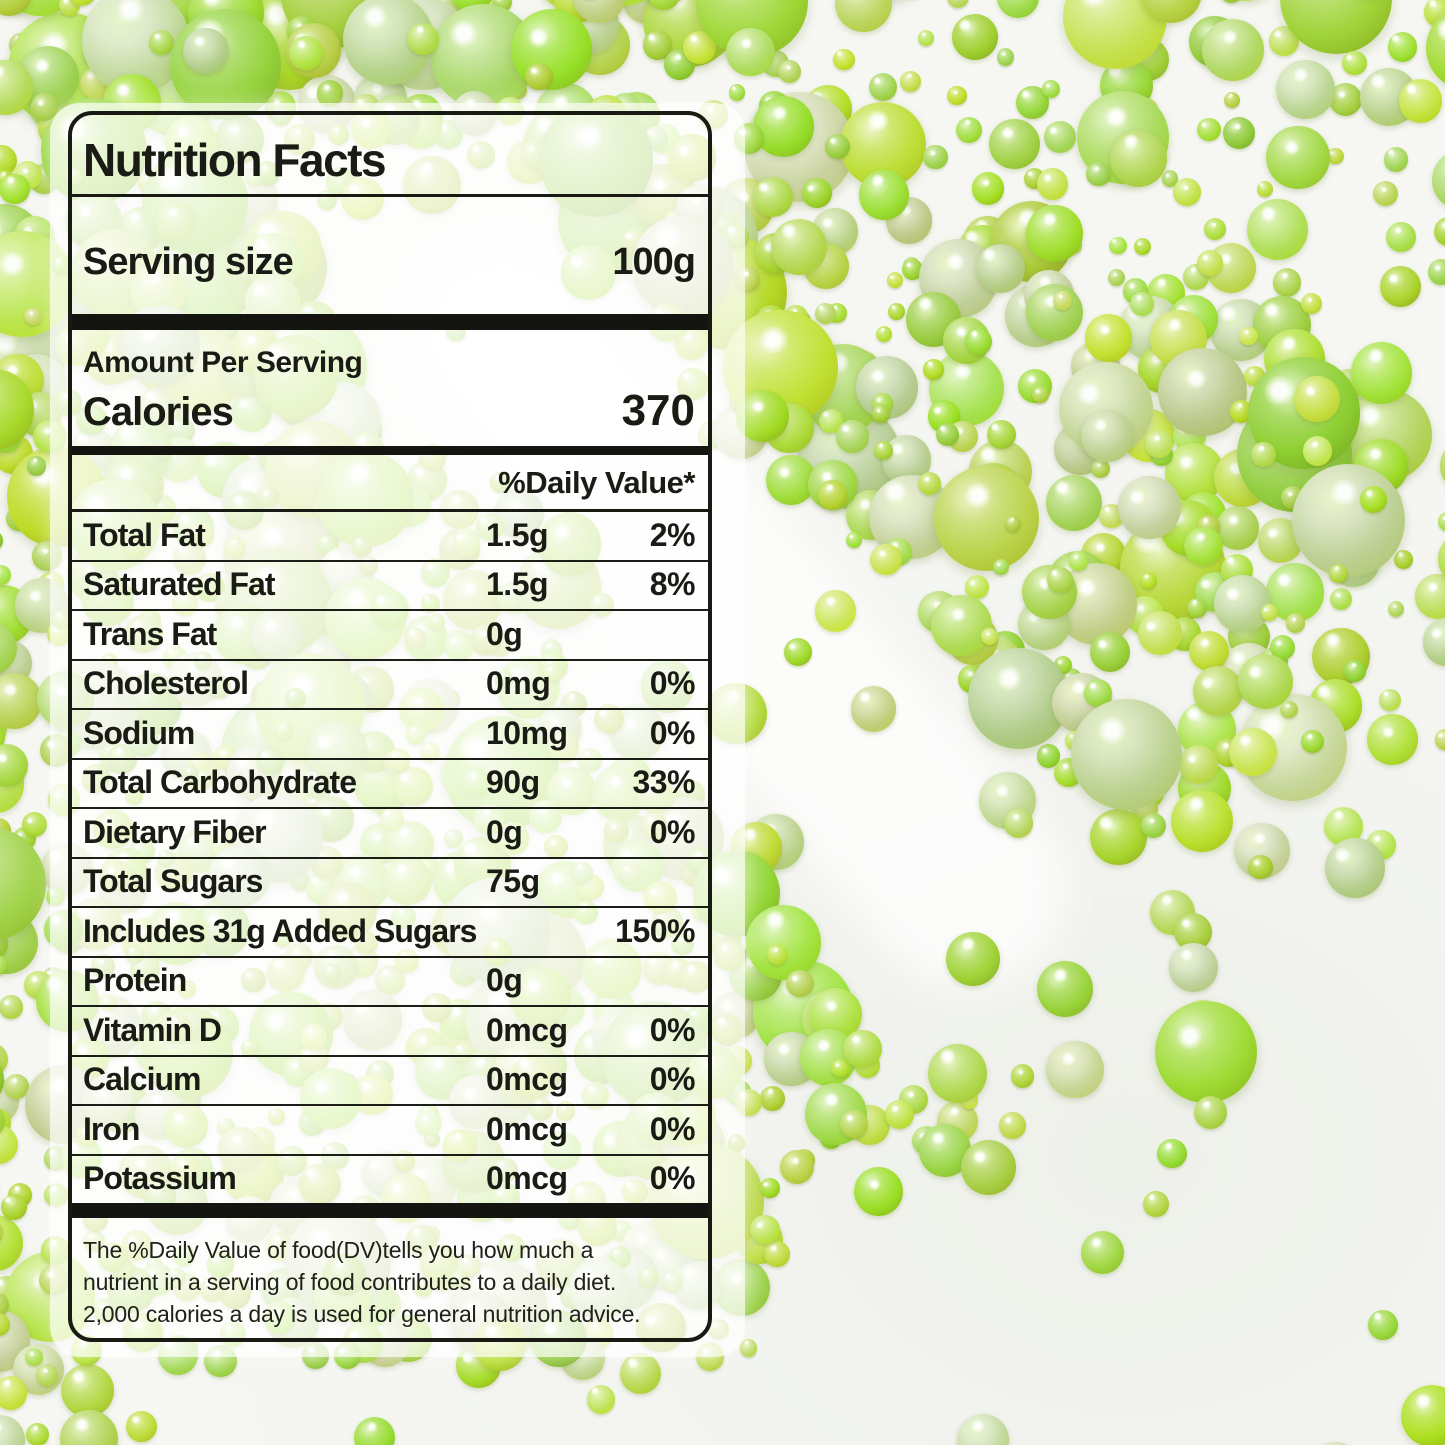  I want to click on nutrient-daily-value: 0%, so click(672, 1029).